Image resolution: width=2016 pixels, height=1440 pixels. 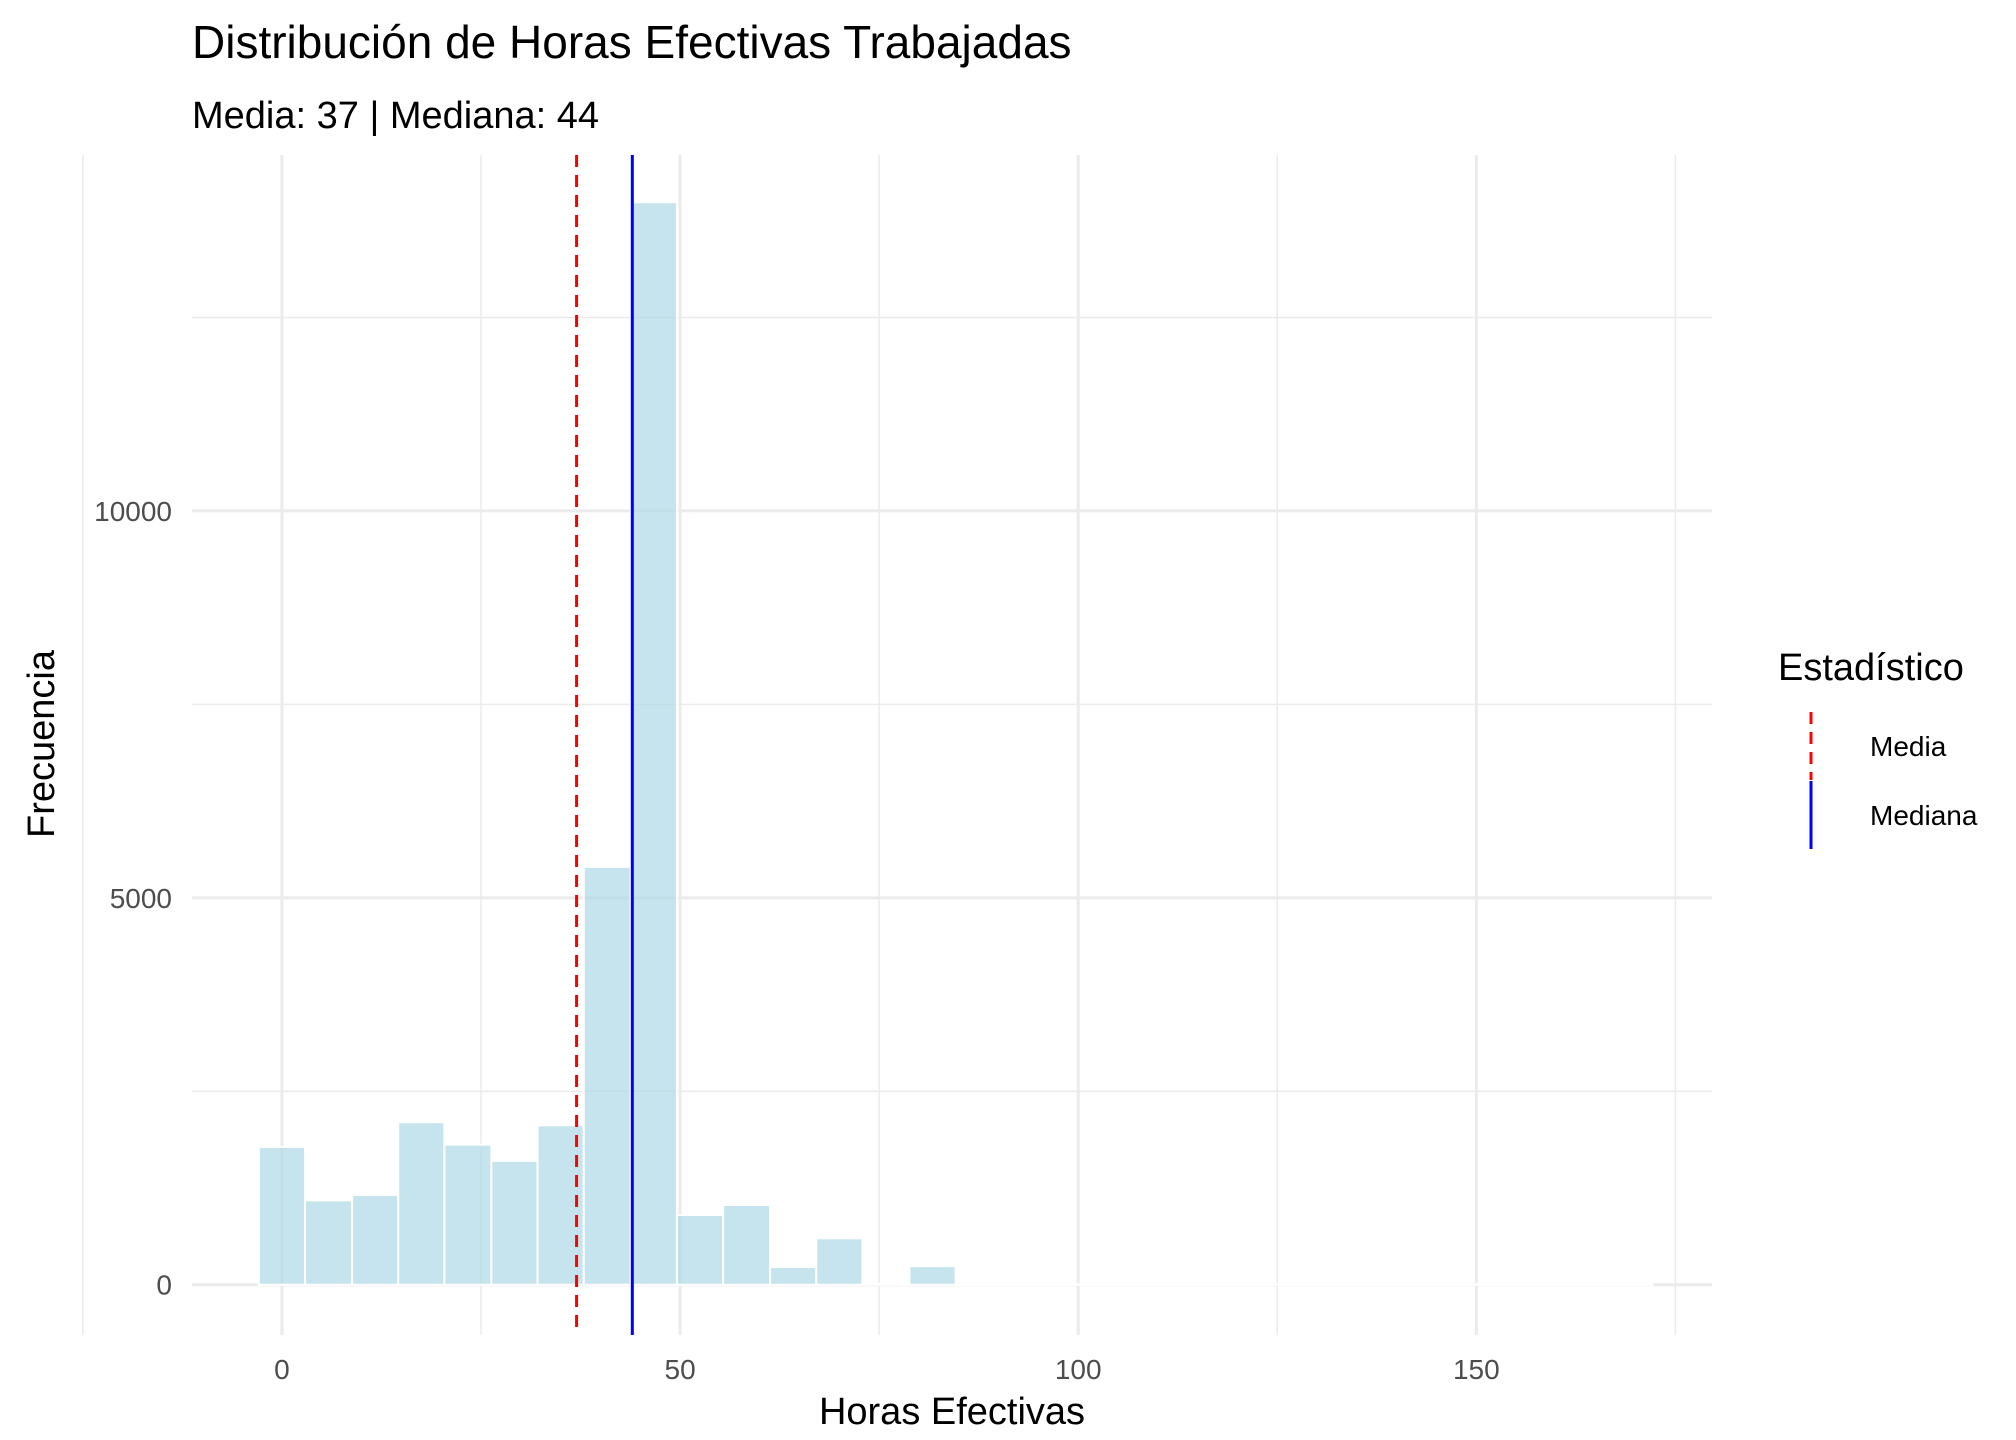 I want to click on legend-label-mediana: Mediana, so click(x=1924, y=815).